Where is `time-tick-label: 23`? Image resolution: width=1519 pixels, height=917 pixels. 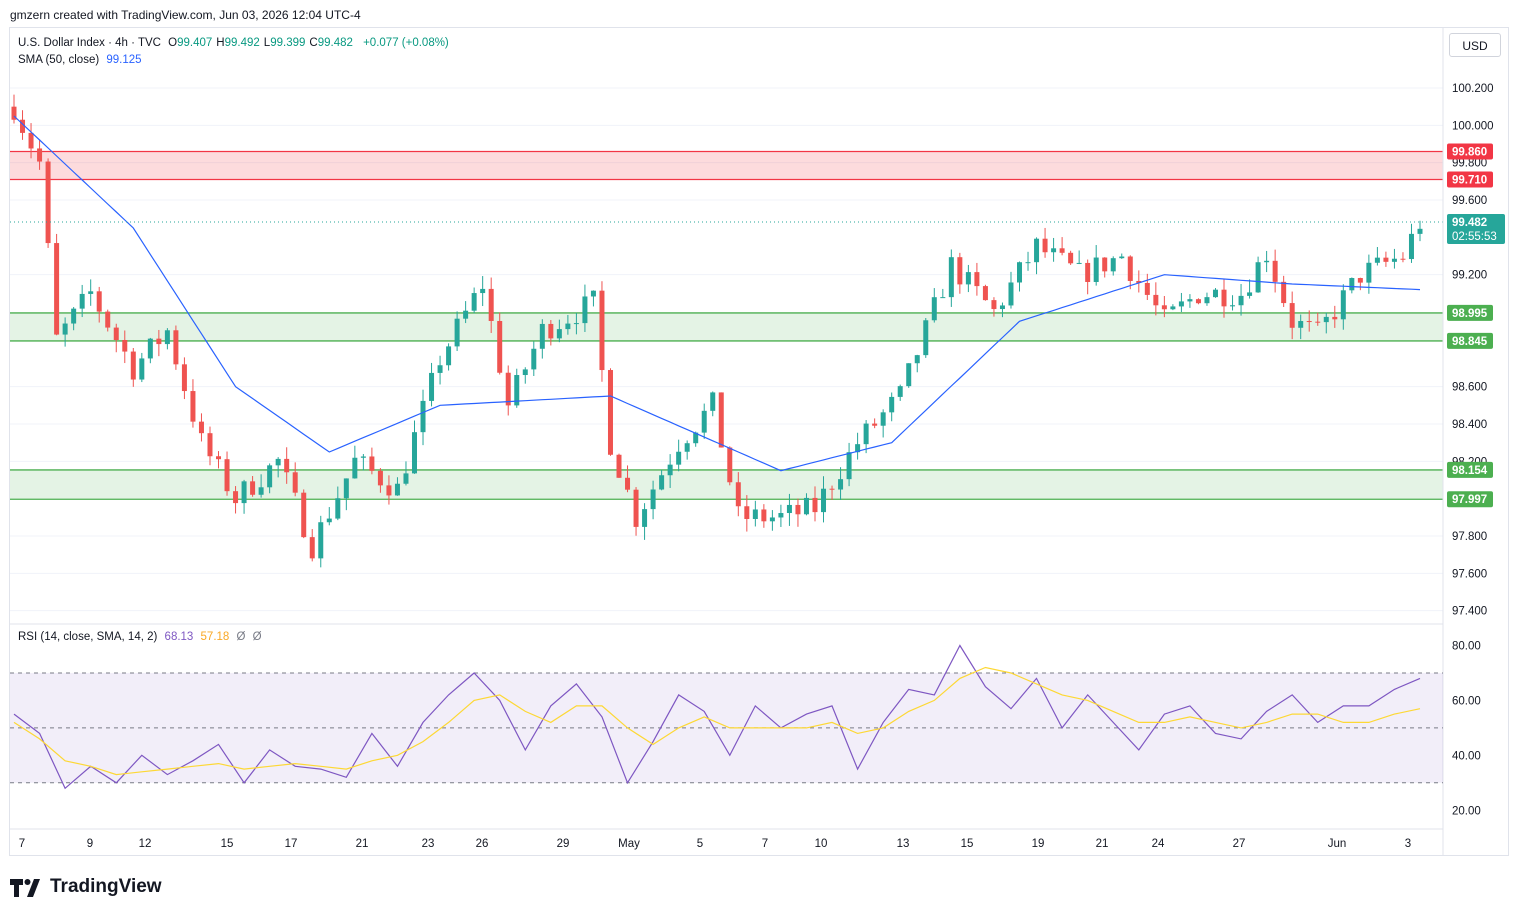 time-tick-label: 23 is located at coordinates (428, 844).